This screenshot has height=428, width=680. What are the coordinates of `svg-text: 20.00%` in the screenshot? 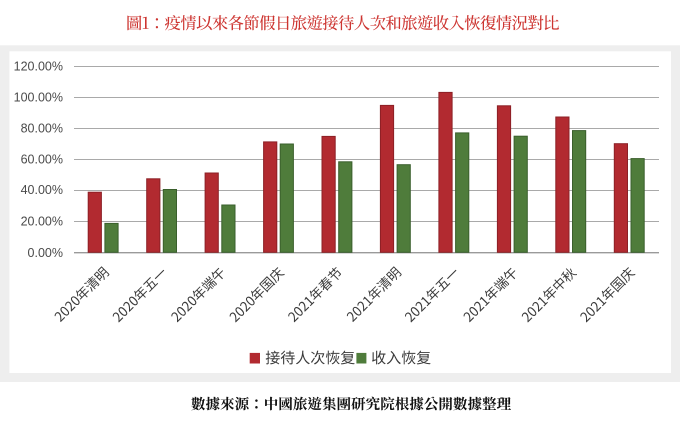 It's located at (42, 222).